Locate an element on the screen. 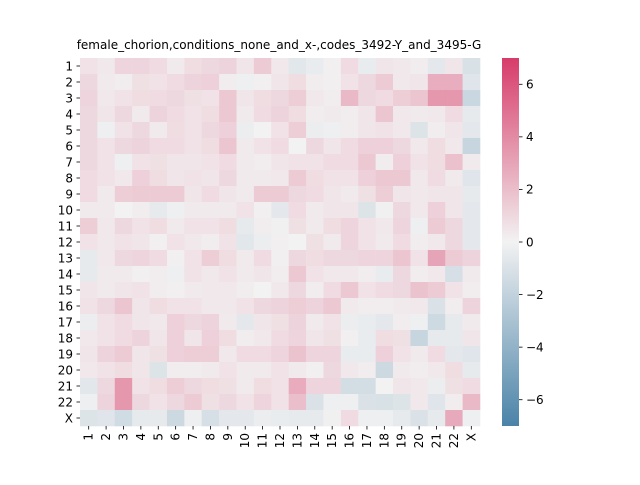  x-tick-label: 6 is located at coordinates (176, 437).